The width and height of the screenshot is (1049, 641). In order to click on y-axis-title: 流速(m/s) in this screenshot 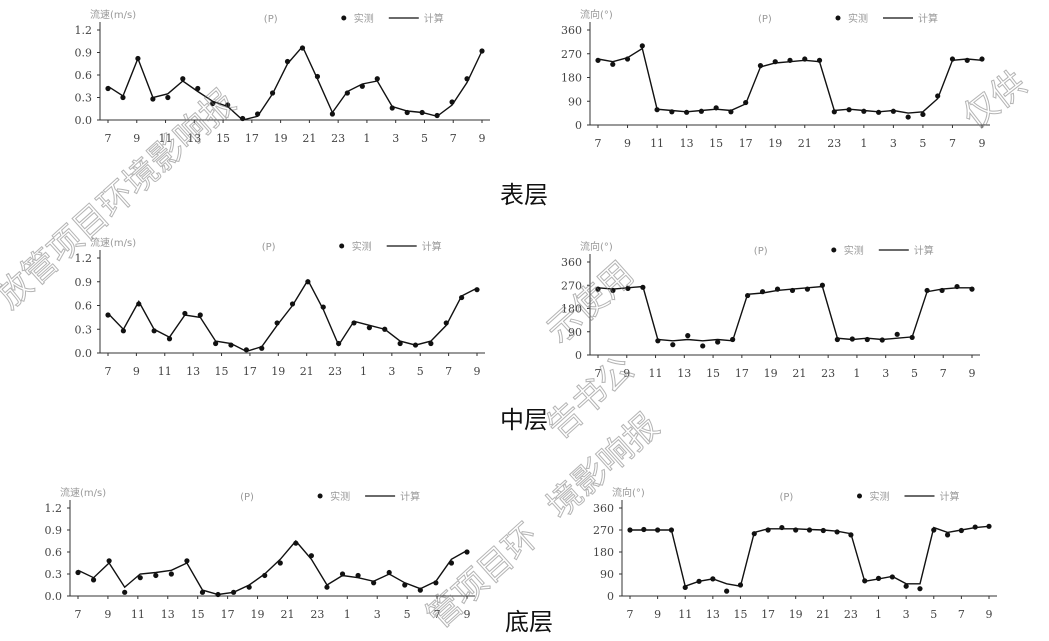, I will do `click(113, 242)`.